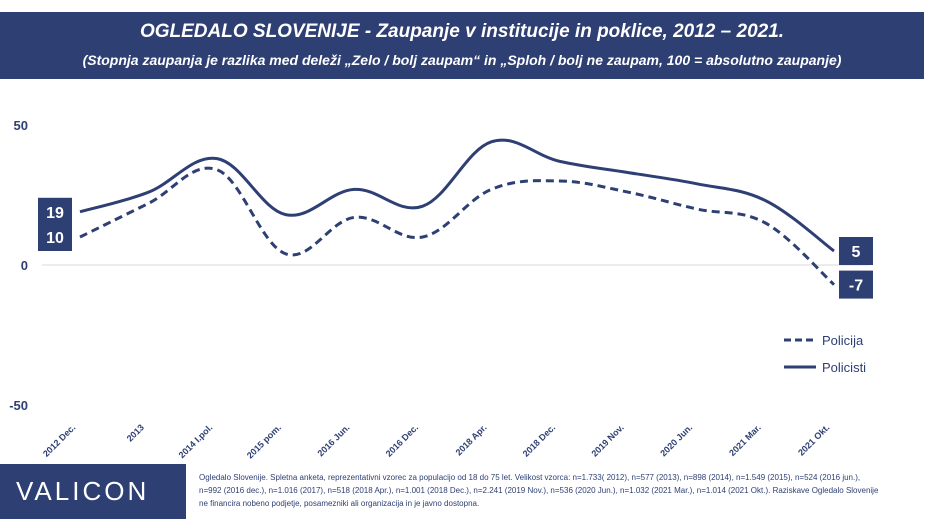  I want to click on x-tick-label: 2015 pom., so click(264, 441).